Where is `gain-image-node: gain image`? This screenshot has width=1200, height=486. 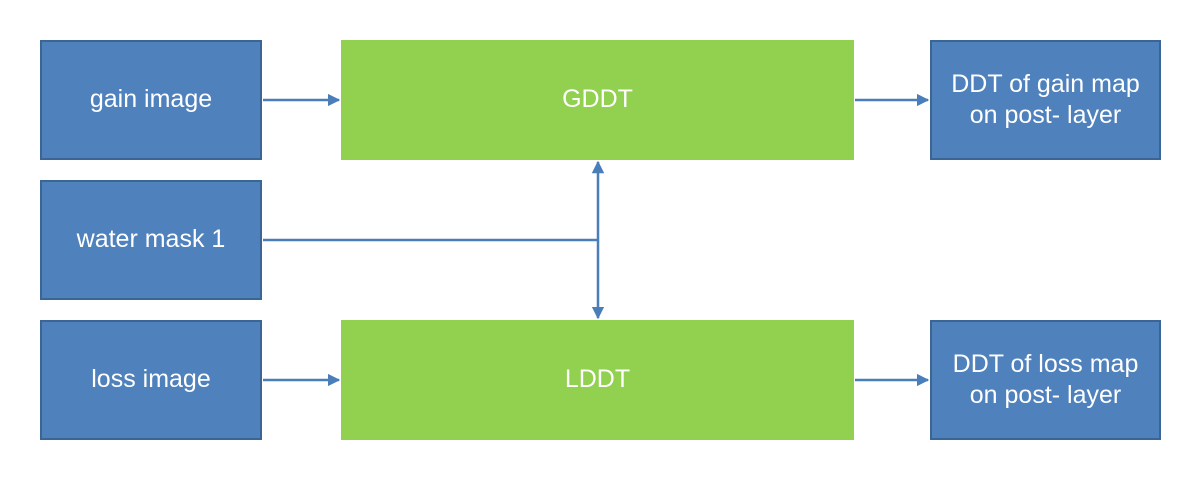
gain-image-node: gain image is located at coordinates (151, 100).